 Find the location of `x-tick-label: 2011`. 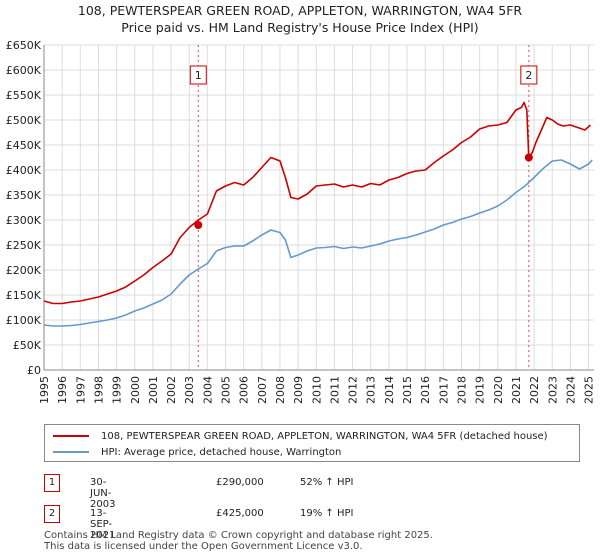

x-tick-label: 2011 is located at coordinates (334, 390).